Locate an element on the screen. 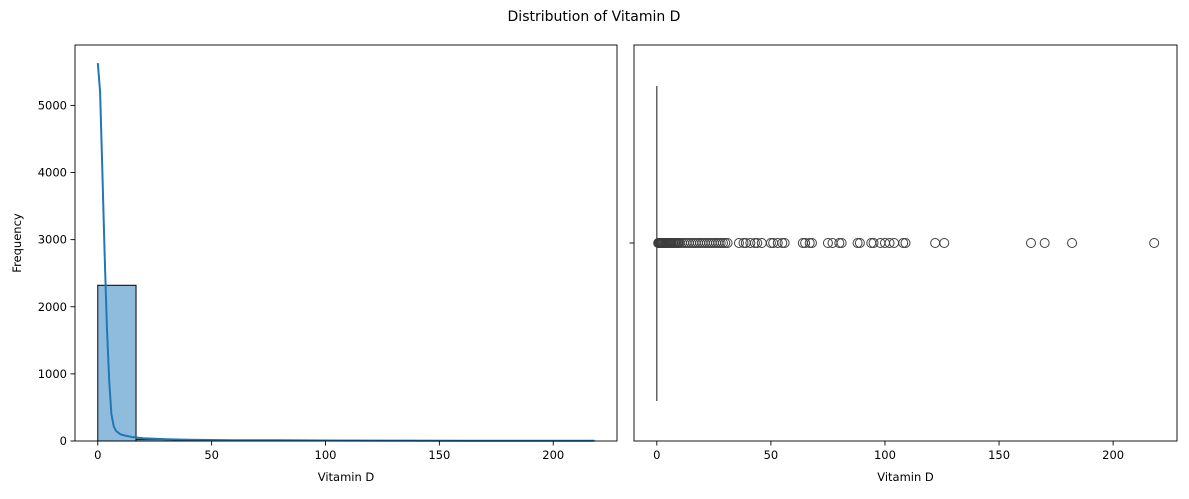 The image size is (1189, 499). boxplot-outliers is located at coordinates (906, 243).